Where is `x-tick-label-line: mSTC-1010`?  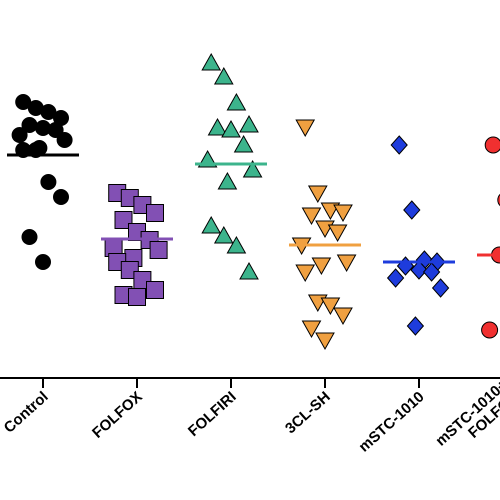 x-tick-label-line: mSTC-1010 is located at coordinates (392, 421).